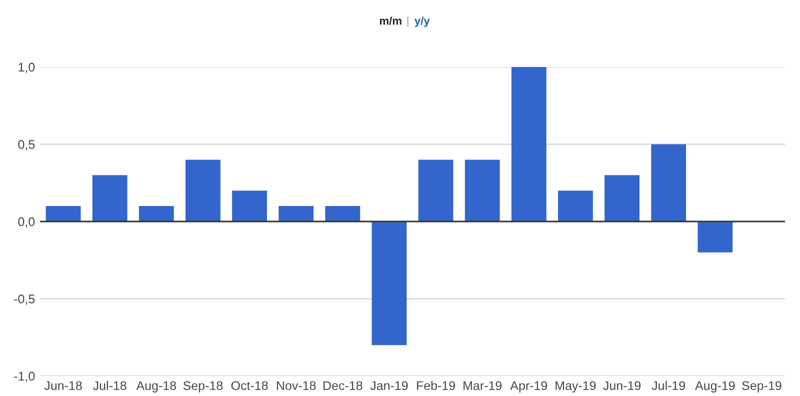 The height and width of the screenshot is (396, 800). What do you see at coordinates (203, 387) in the screenshot?
I see `x-tick-label: Sep-18` at bounding box center [203, 387].